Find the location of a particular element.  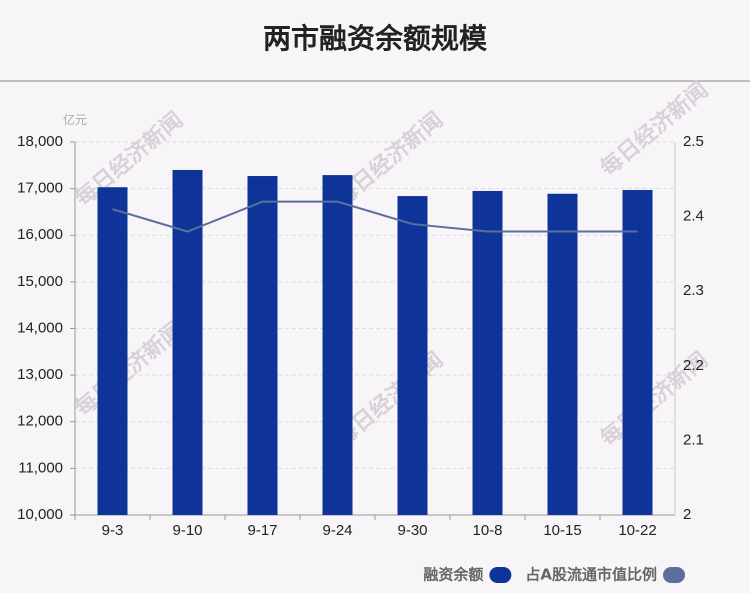

y2-tick-label: 2.3 is located at coordinates (693, 290).